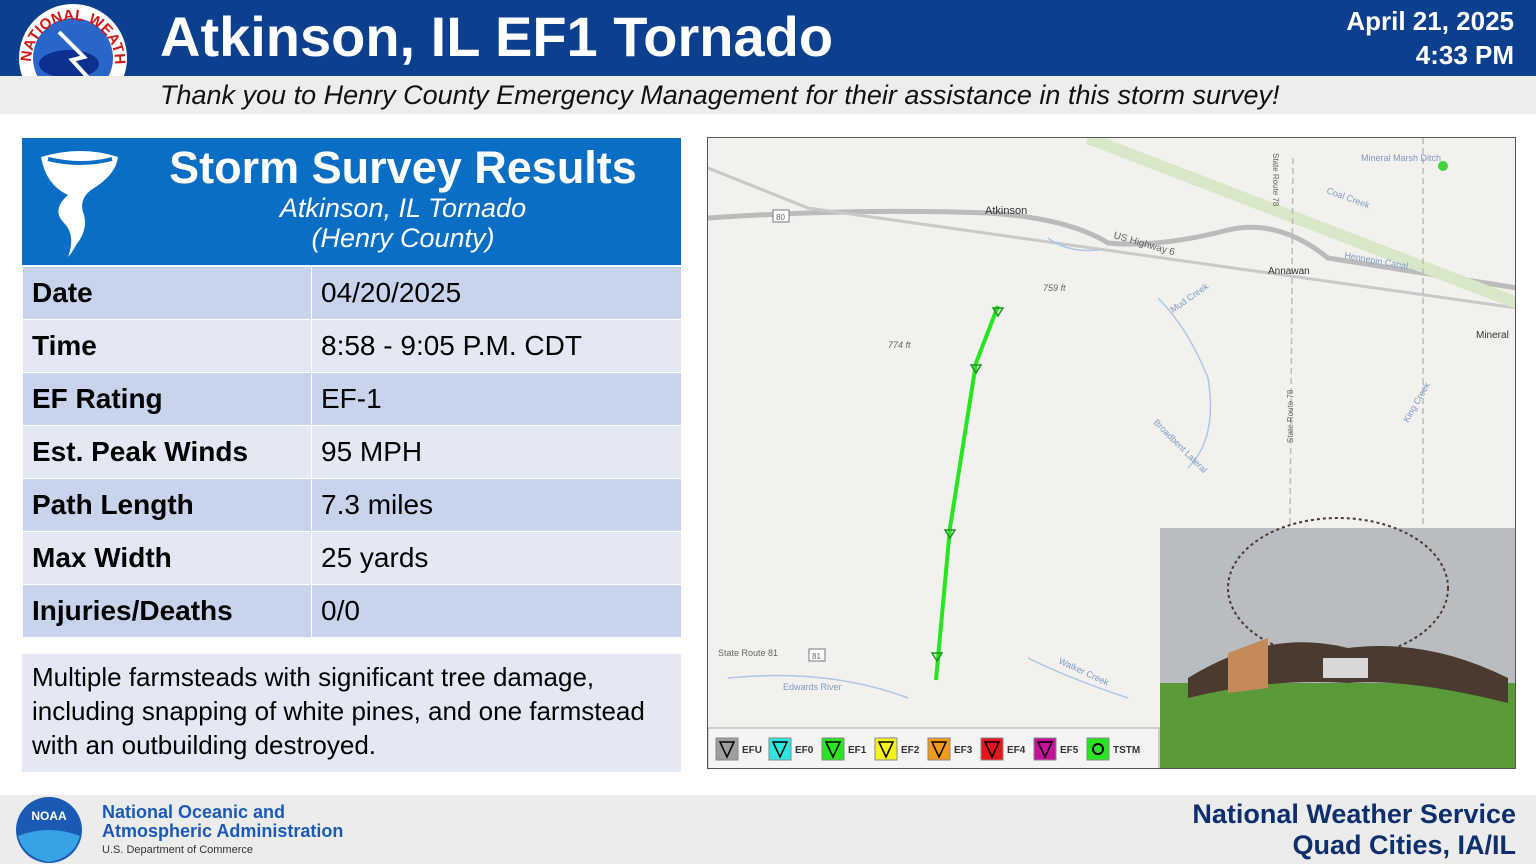 The height and width of the screenshot is (864, 1536). What do you see at coordinates (496, 505) in the screenshot?
I see `row-value: 7.3 miles` at bounding box center [496, 505].